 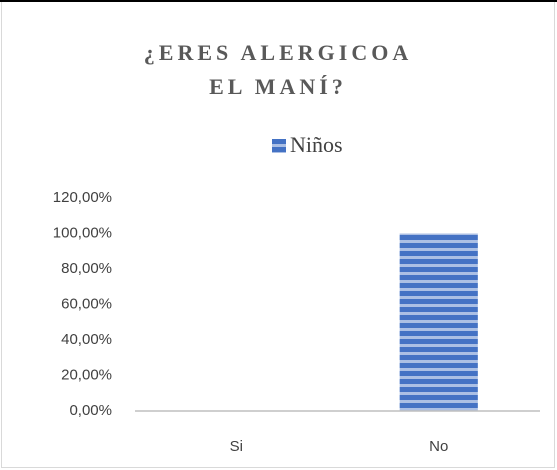 What do you see at coordinates (86, 268) in the screenshot?
I see `y-tick-label: 80,00%` at bounding box center [86, 268].